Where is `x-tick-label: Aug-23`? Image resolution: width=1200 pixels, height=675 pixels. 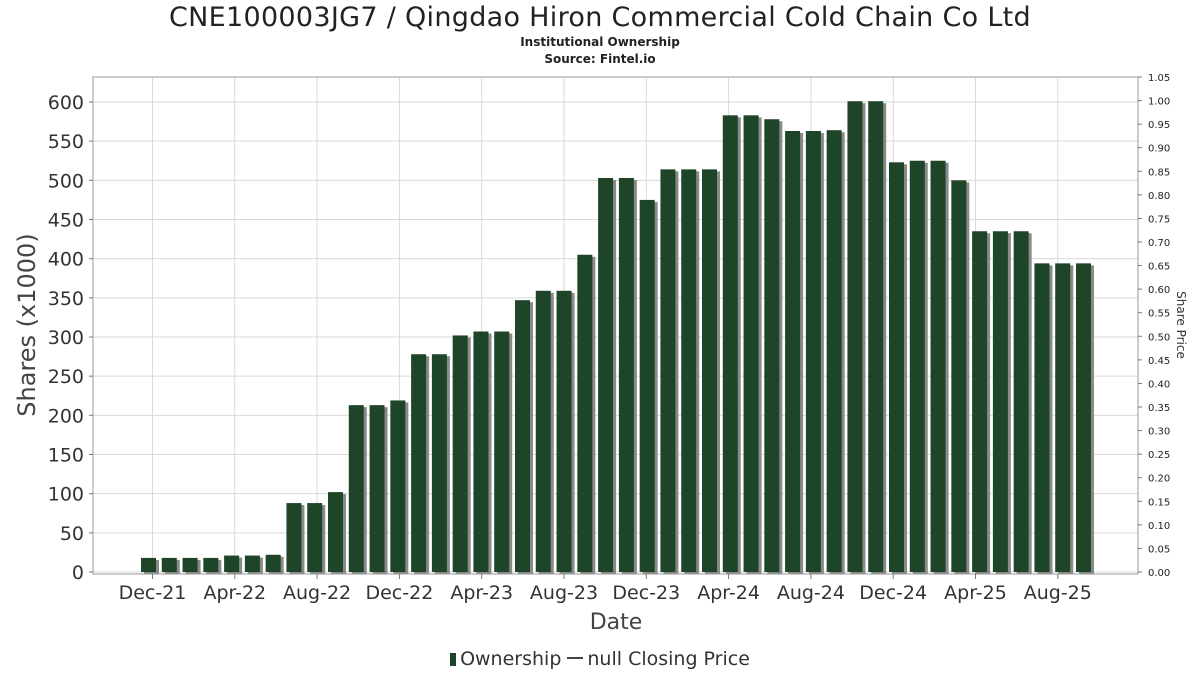
x-tick-label: Aug-23 is located at coordinates (564, 593).